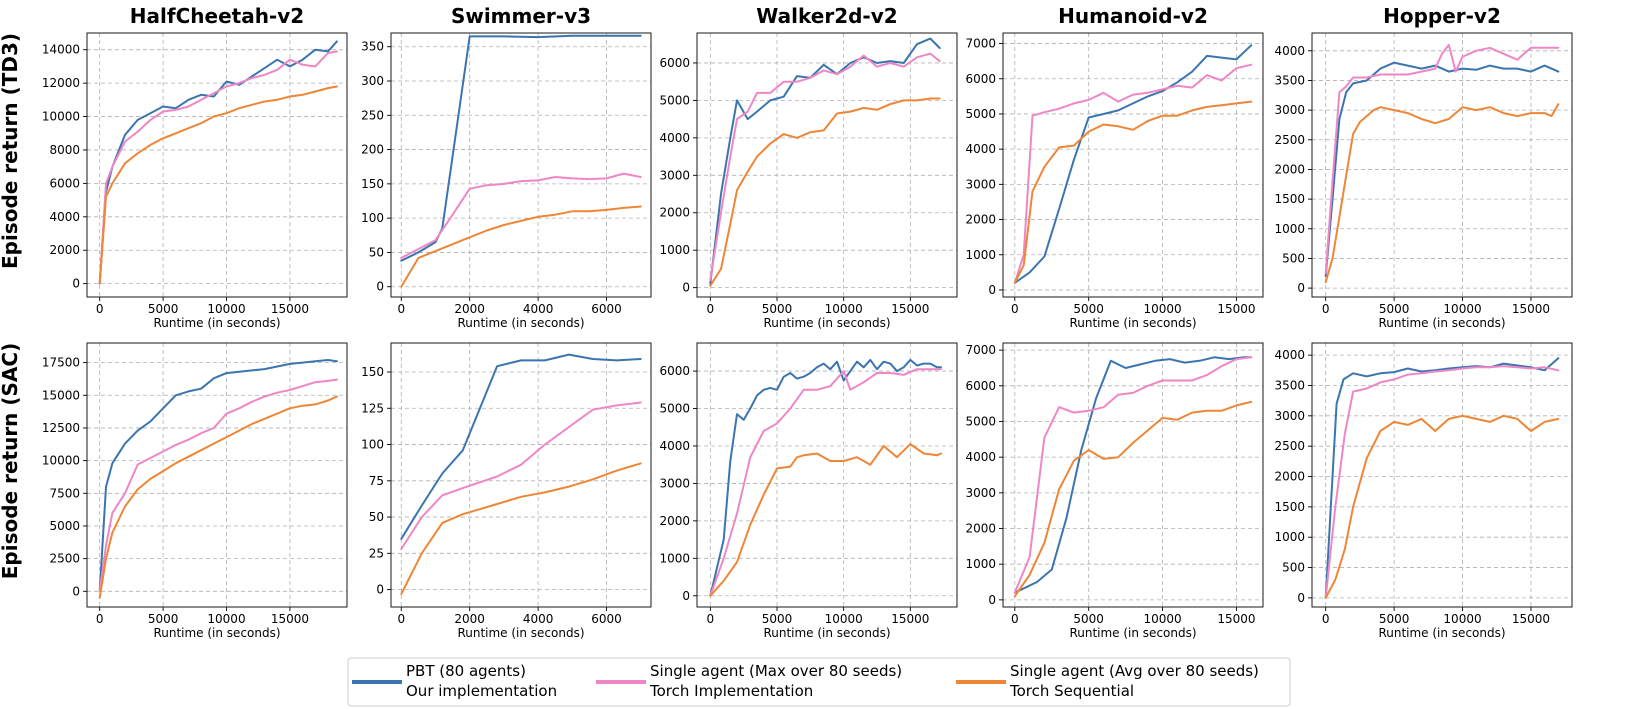 The image size is (1642, 709). What do you see at coordinates (674, 213) in the screenshot?
I see `panel-r0c2-ytick-label: 2000` at bounding box center [674, 213].